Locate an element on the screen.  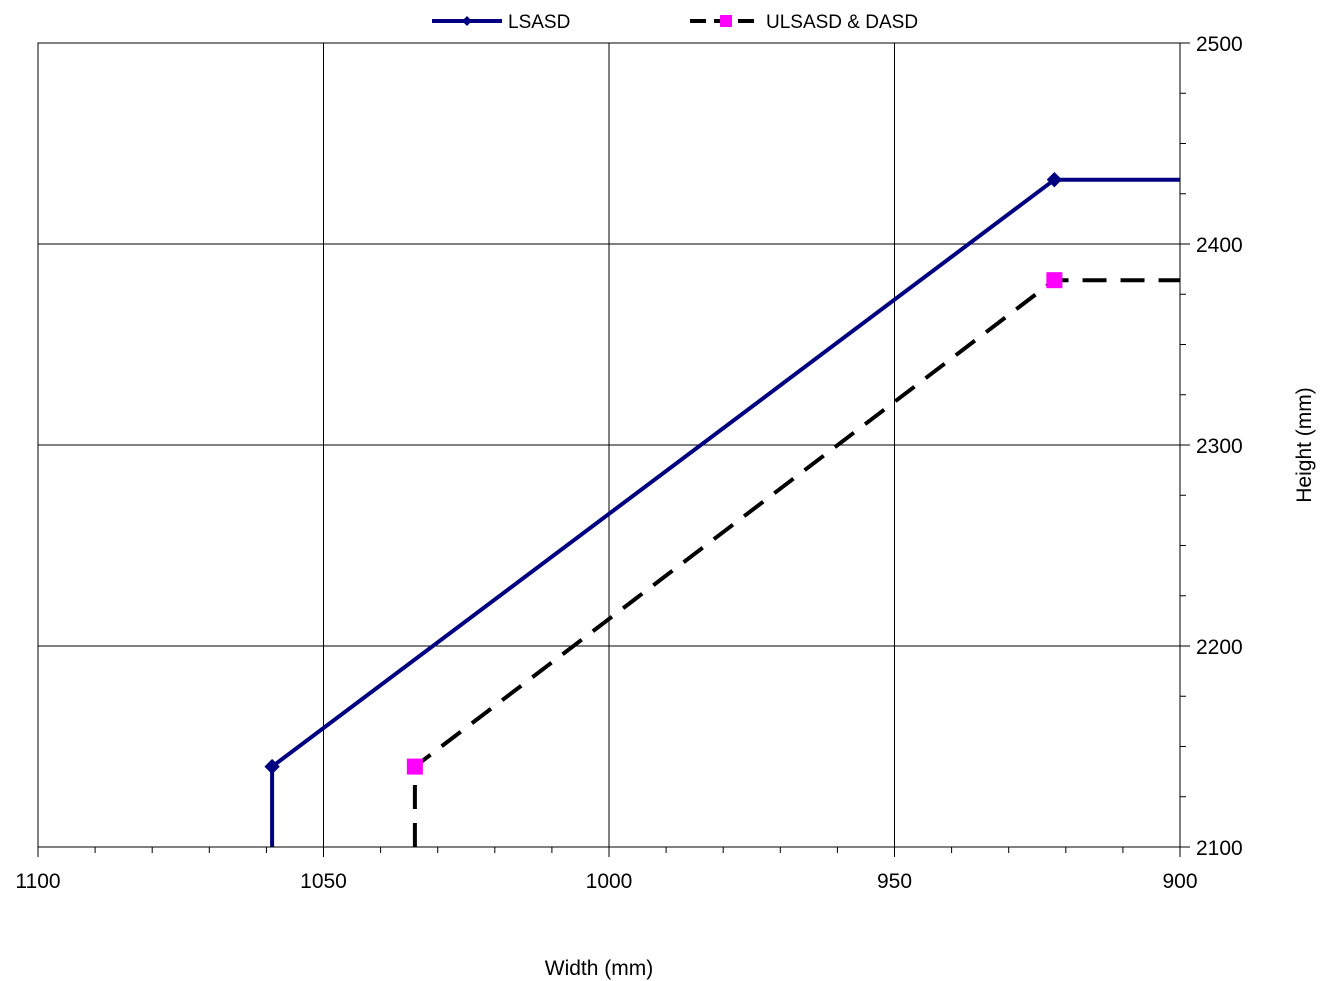
x-axis-title: Width (mm) is located at coordinates (599, 968).